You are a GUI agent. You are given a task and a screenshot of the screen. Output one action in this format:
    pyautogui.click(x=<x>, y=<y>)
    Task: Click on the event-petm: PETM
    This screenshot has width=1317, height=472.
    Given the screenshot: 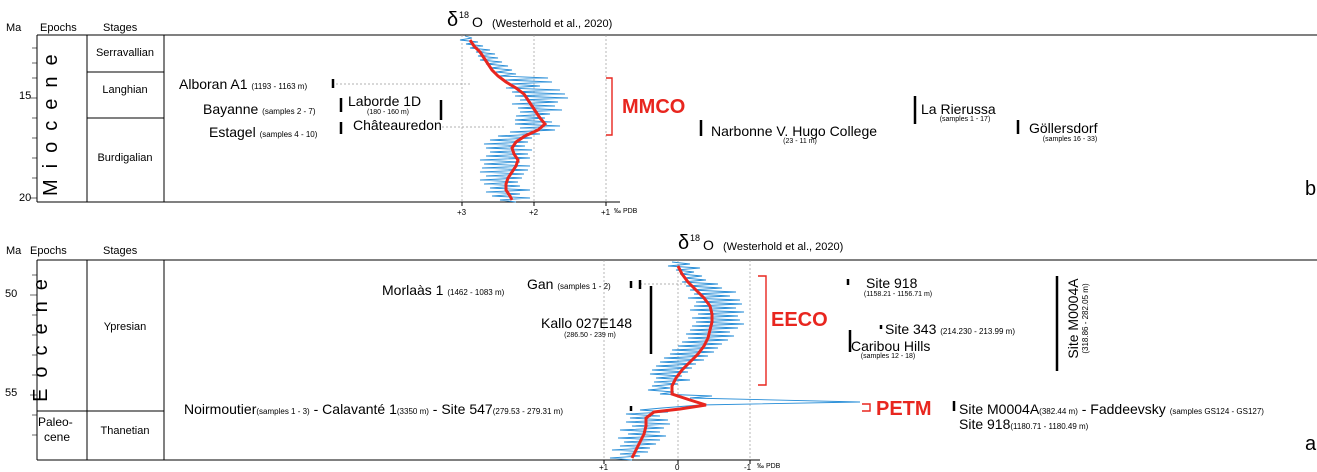 What is the action you would take?
    pyautogui.click(x=904, y=409)
    